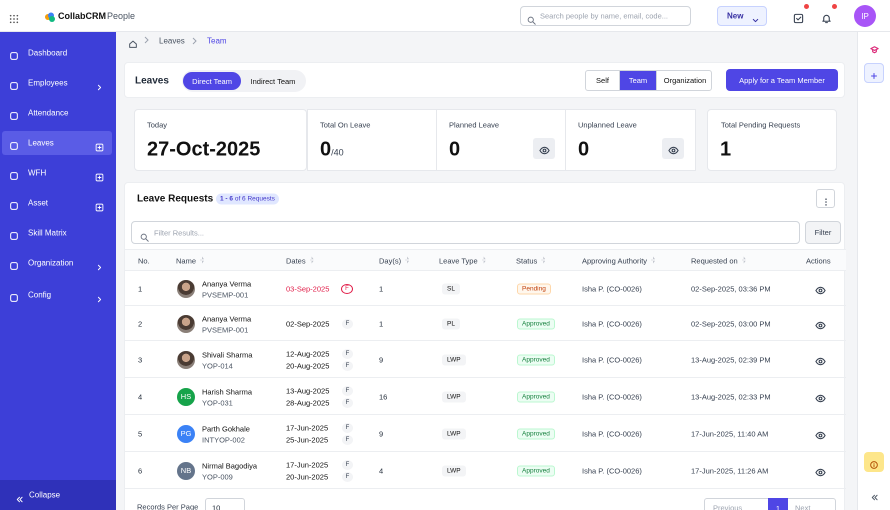 This screenshot has width=890, height=510. I want to click on rail-info, so click(874, 462).